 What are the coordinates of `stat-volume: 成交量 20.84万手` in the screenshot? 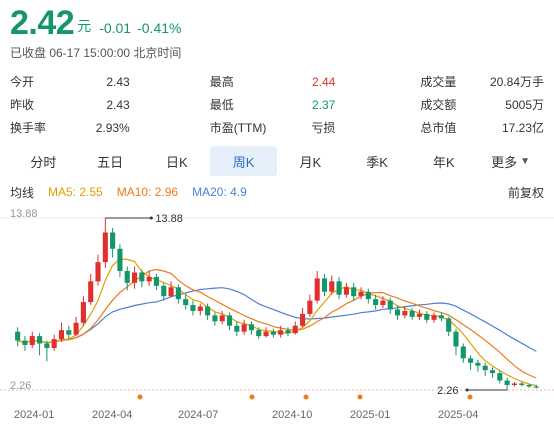 It's located at (482, 81).